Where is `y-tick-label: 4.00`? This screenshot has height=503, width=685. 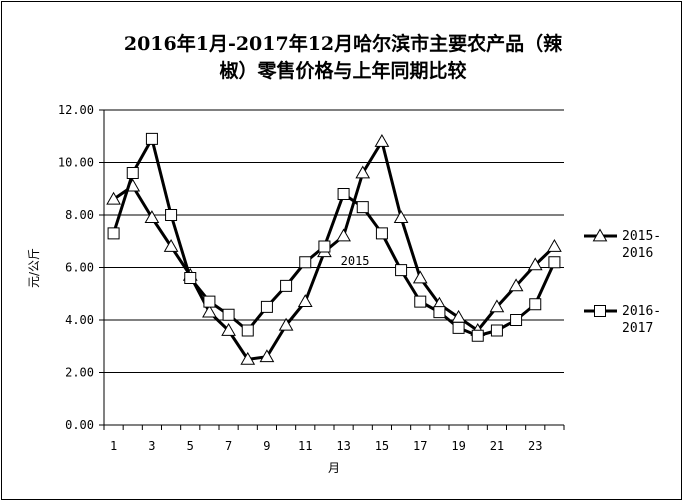 y-tick-label: 4.00 is located at coordinates (79, 320).